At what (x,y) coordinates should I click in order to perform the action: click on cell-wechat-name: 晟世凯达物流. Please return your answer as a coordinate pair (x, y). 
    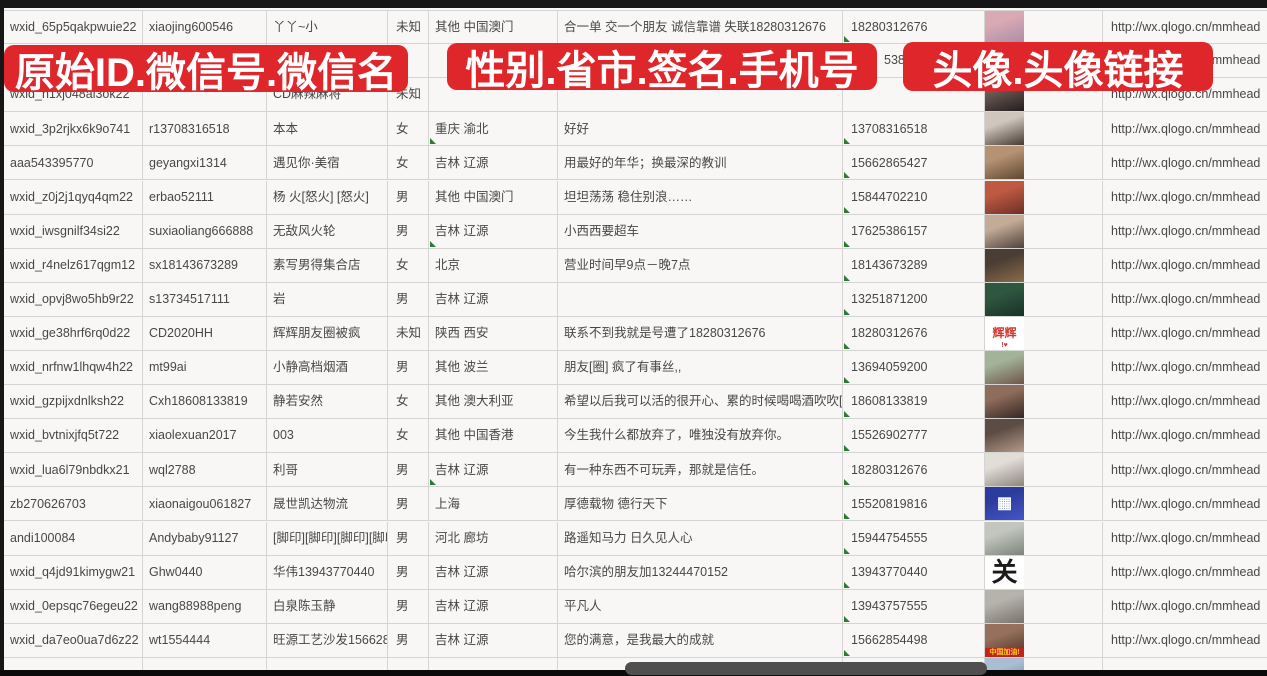
    Looking at the image, I should click on (327, 504).